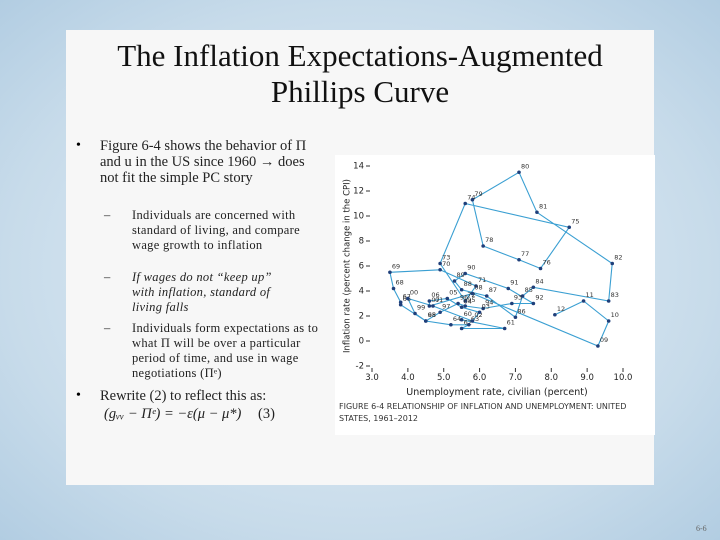  Describe the element at coordinates (496, 392) in the screenshot. I see `x-axis-label: Unemployment rate, civilian (percent)` at that location.